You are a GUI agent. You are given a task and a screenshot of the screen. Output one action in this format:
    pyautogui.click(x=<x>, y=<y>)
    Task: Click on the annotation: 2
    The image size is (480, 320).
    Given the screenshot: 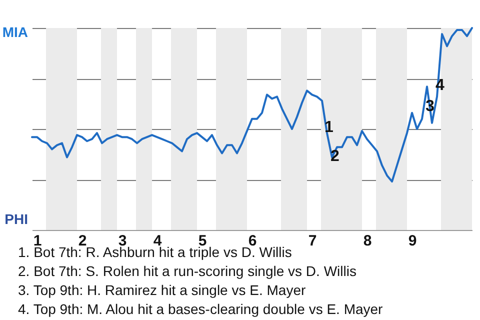 What is the action you would take?
    pyautogui.click(x=335, y=157)
    